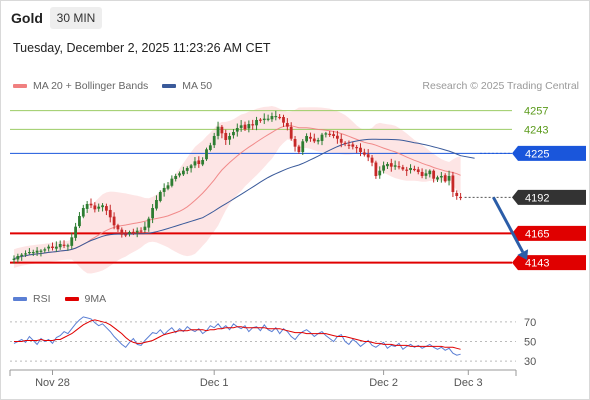 The height and width of the screenshot is (400, 590). What do you see at coordinates (27, 18) in the screenshot?
I see `instrument-title: Gold` at bounding box center [27, 18].